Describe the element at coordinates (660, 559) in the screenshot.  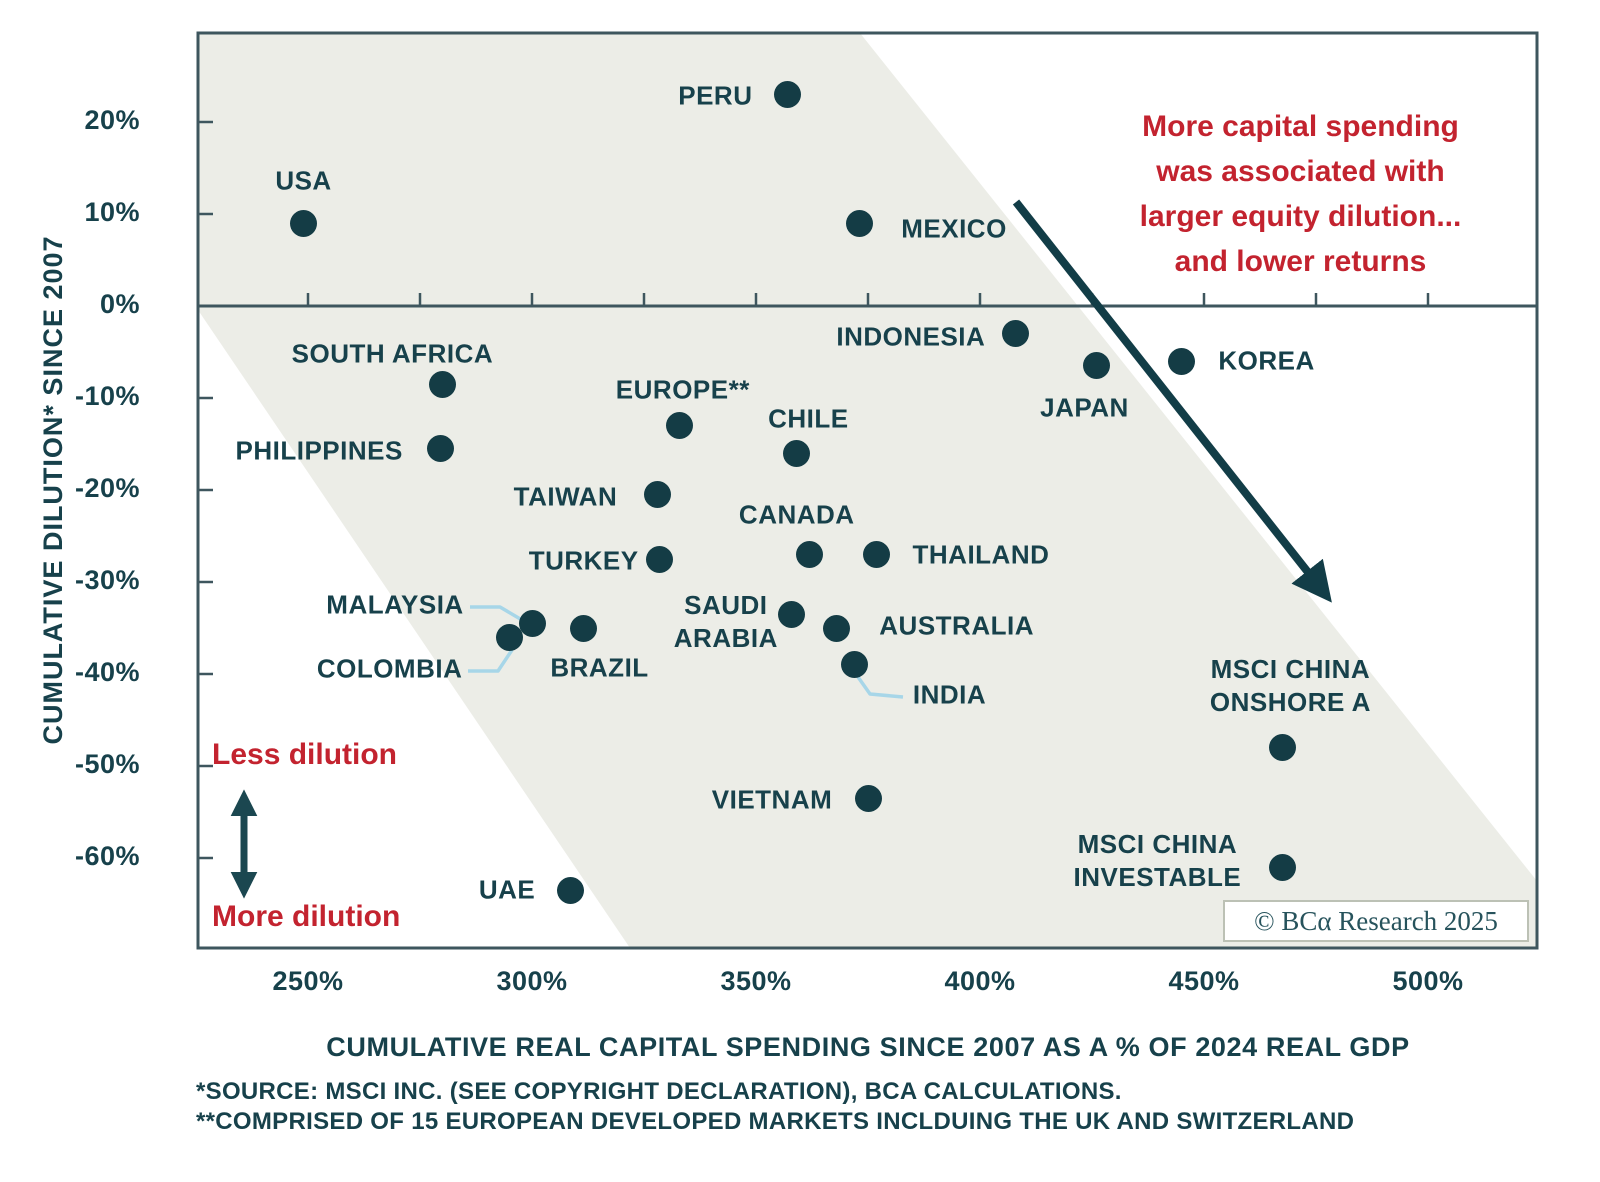
I see `point-turkey` at that location.